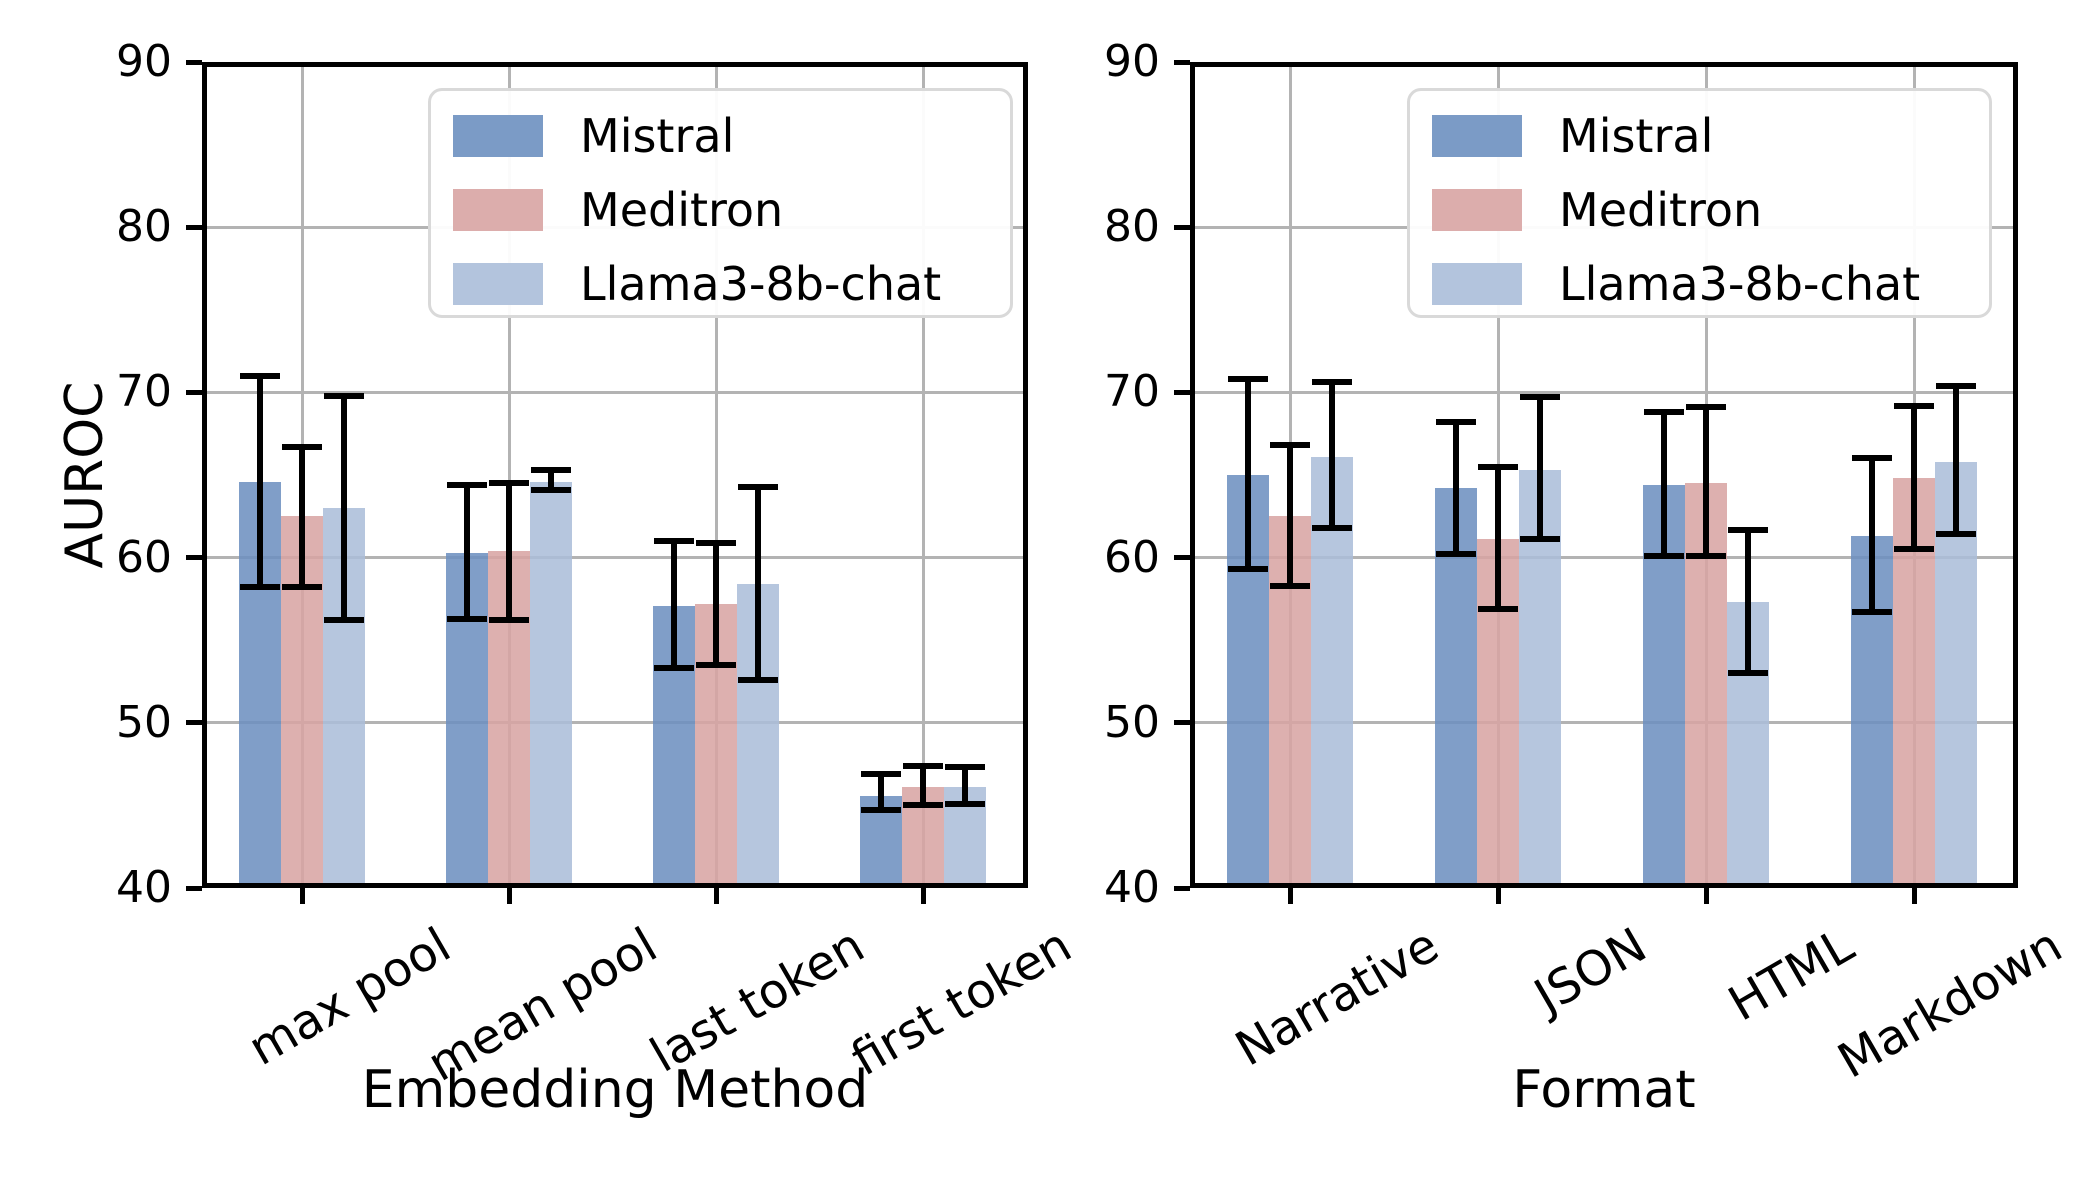 The height and width of the screenshot is (1200, 2100). Describe the element at coordinates (1336, 997) in the screenshot. I see `x-tick-label: Narrative` at that location.